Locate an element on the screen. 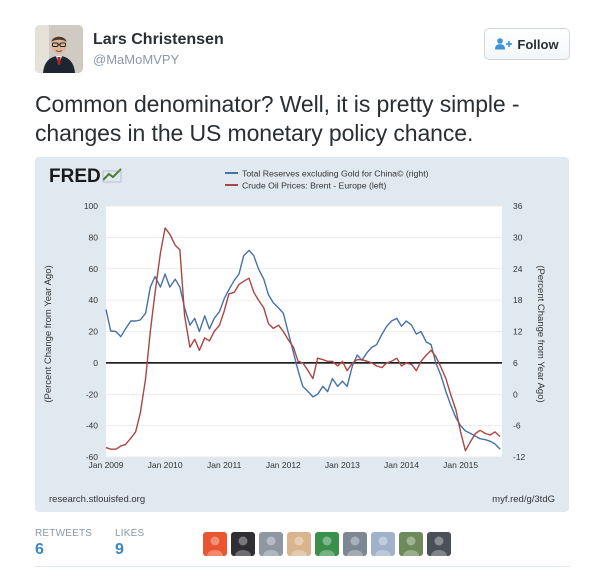 The width and height of the screenshot is (600, 577). y-axis-label-right: (Percent Change from Year Ago) is located at coordinates (540, 333).